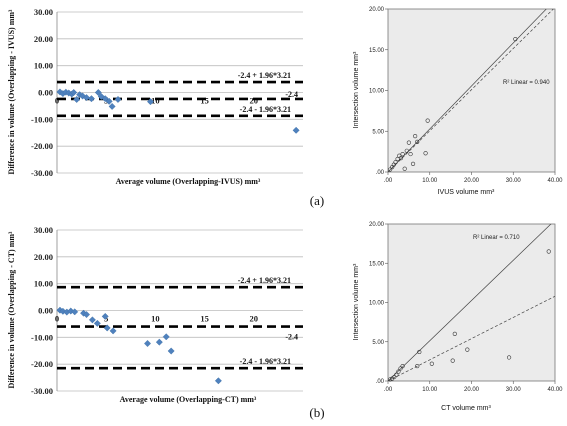 The height and width of the screenshot is (426, 567). What do you see at coordinates (471, 90) in the screenshot?
I see `fit-line` at bounding box center [471, 90].